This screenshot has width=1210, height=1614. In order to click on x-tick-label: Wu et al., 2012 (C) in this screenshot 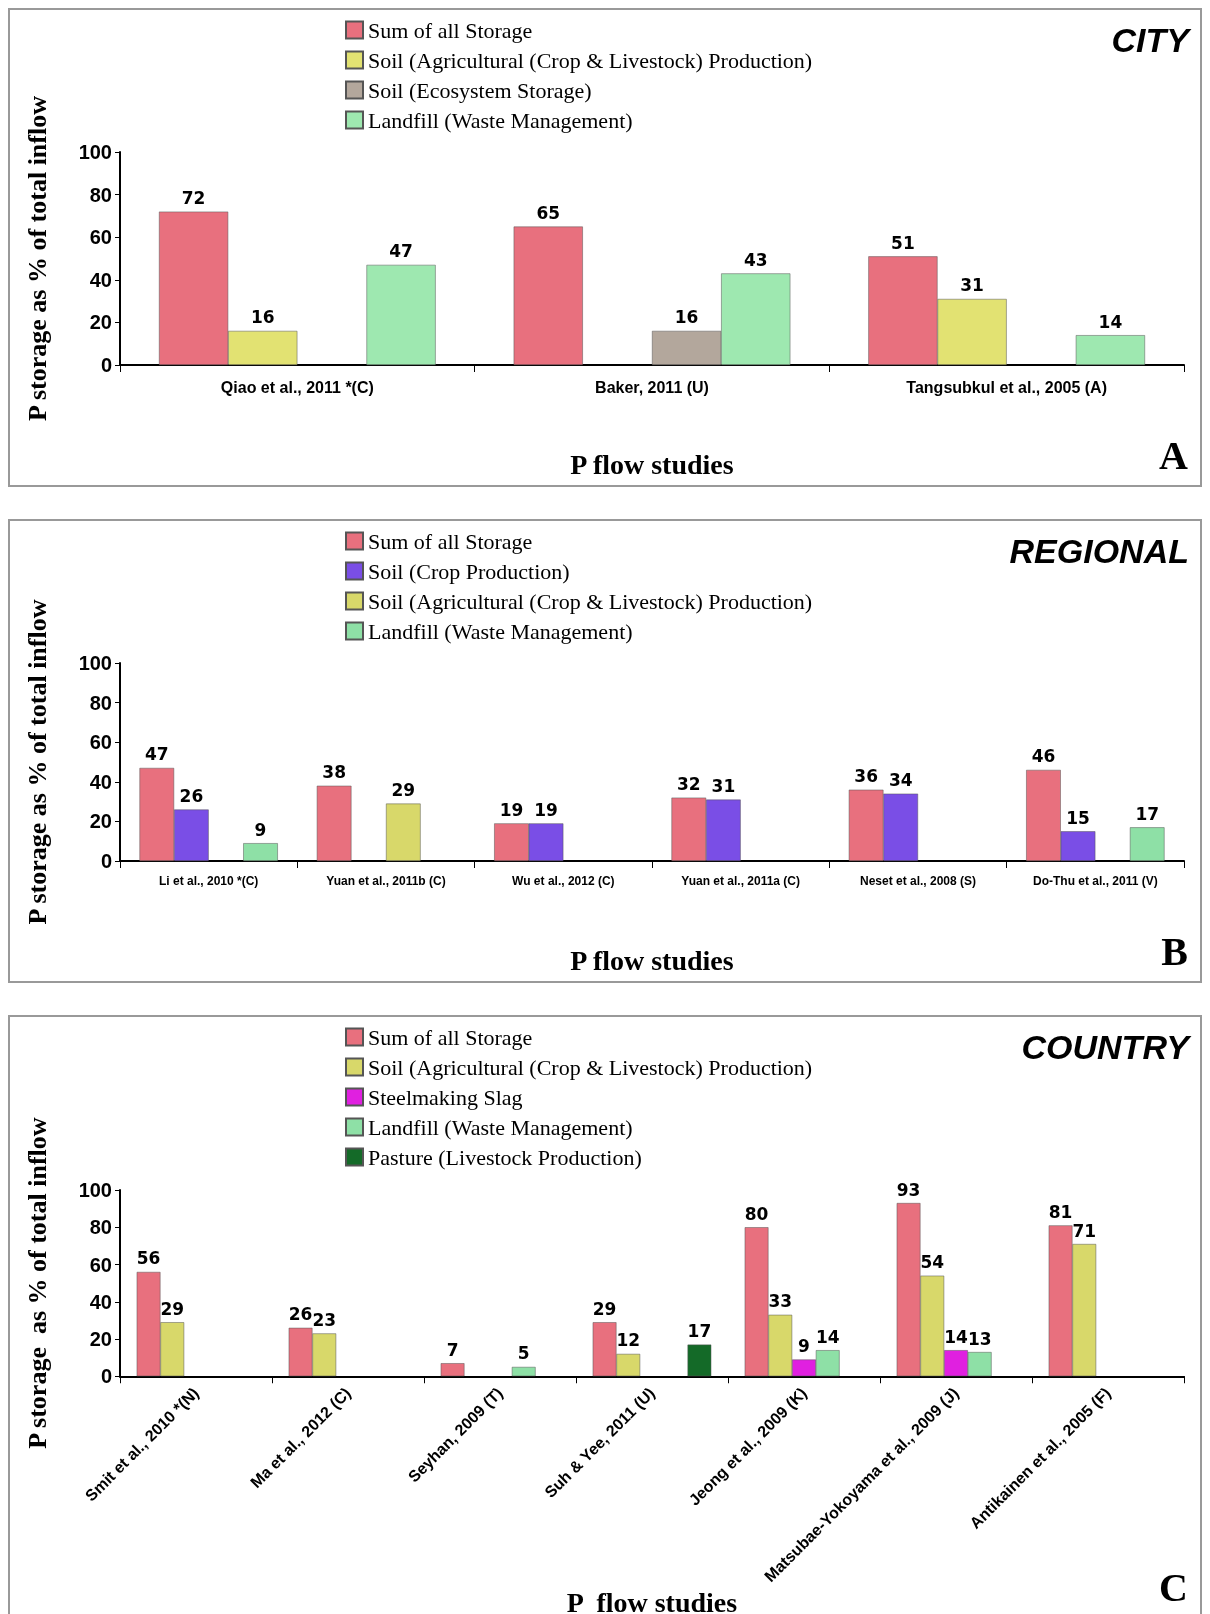, I will do `click(563, 881)`.